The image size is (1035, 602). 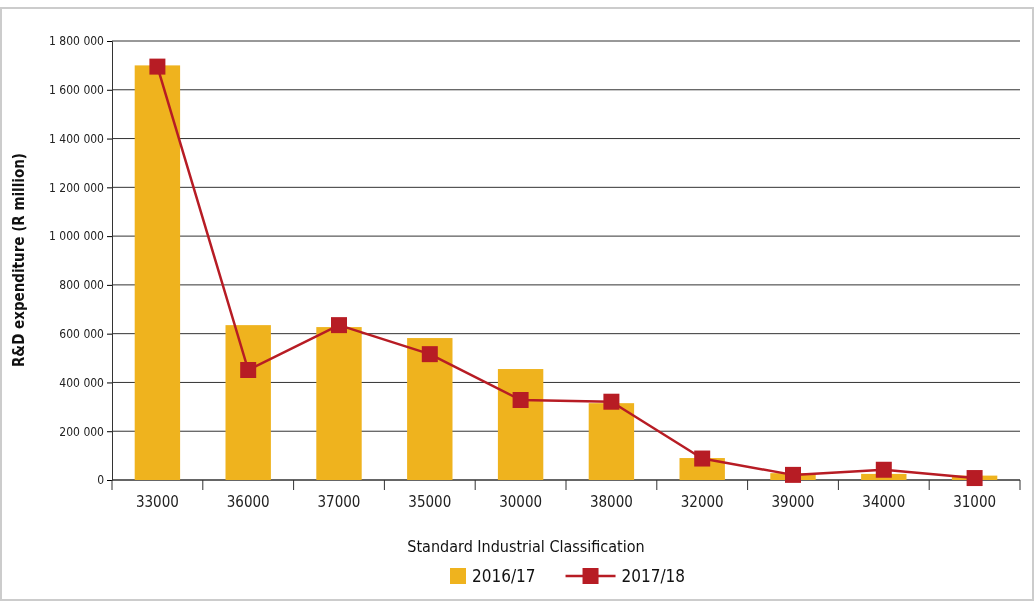 What do you see at coordinates (339, 502) in the screenshot?
I see `x-tick-label: 37000` at bounding box center [339, 502].